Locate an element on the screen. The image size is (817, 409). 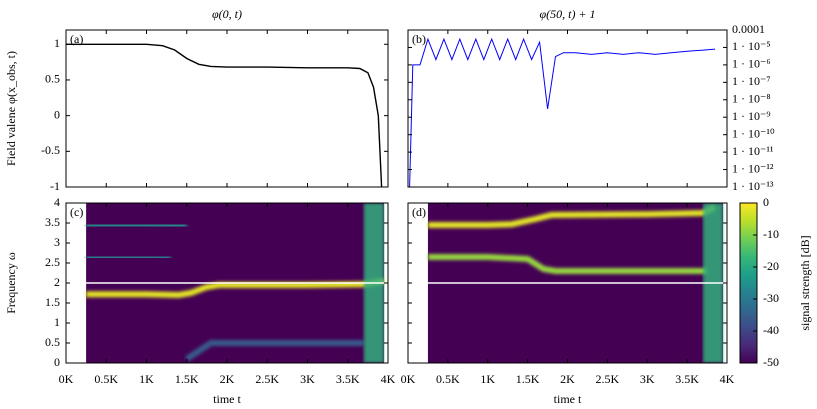
y-axis-label: Frequency ω is located at coordinates (11, 283).